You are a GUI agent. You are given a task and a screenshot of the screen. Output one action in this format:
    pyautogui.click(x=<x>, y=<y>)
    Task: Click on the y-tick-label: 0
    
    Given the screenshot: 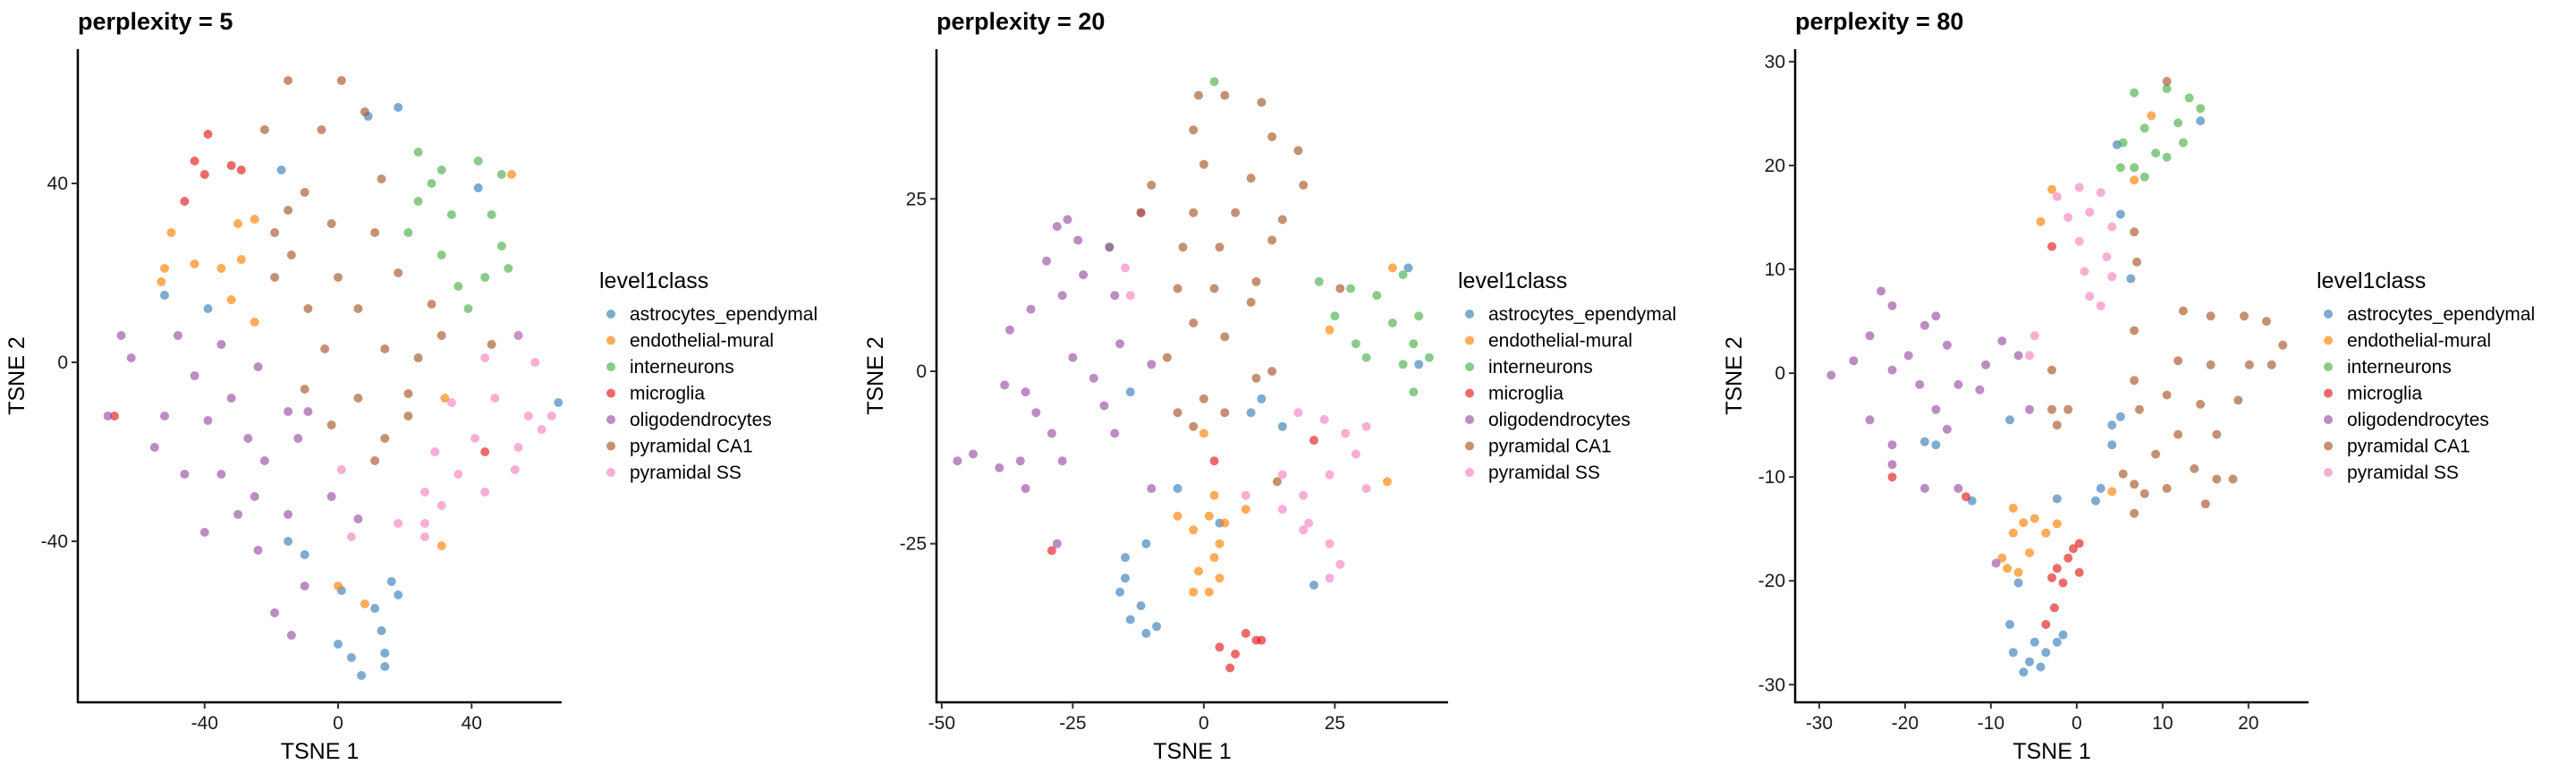 What is the action you would take?
    pyautogui.click(x=1780, y=373)
    